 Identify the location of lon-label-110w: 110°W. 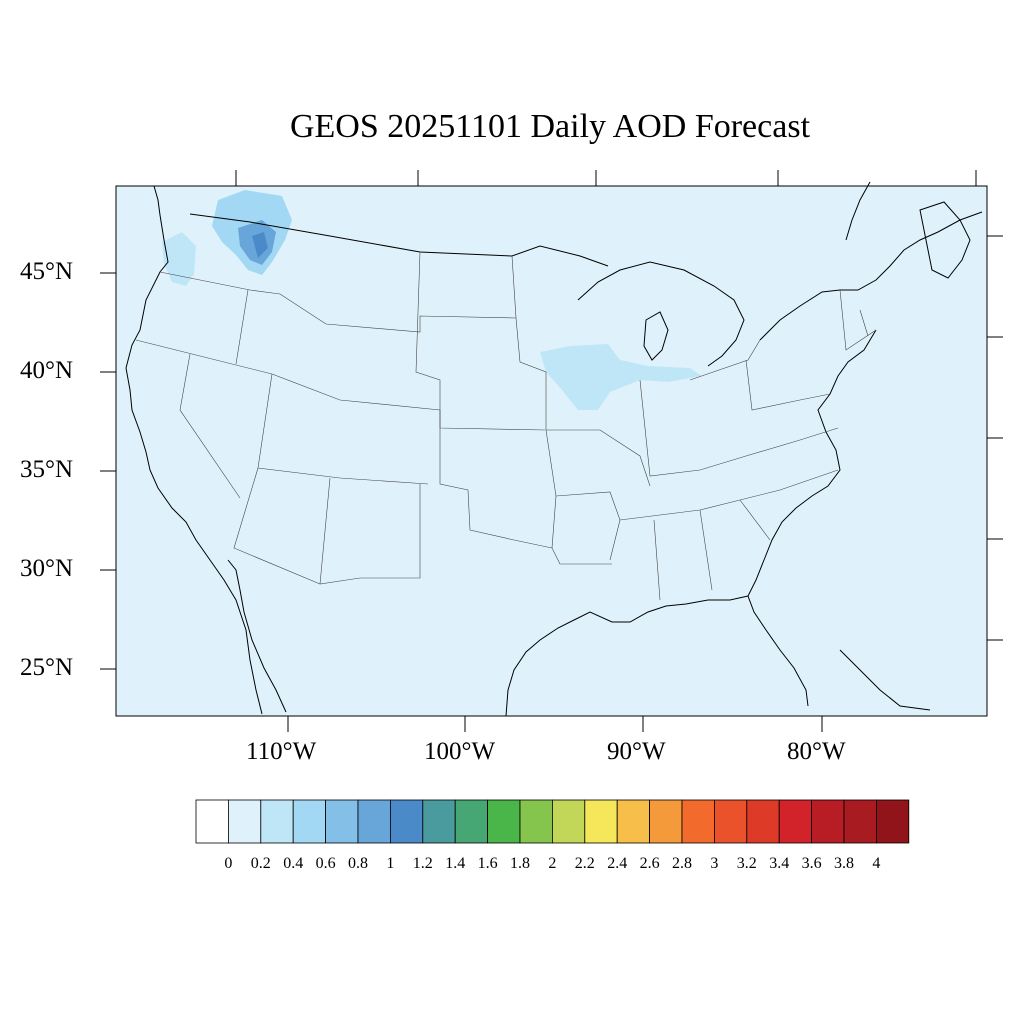
(281, 751).